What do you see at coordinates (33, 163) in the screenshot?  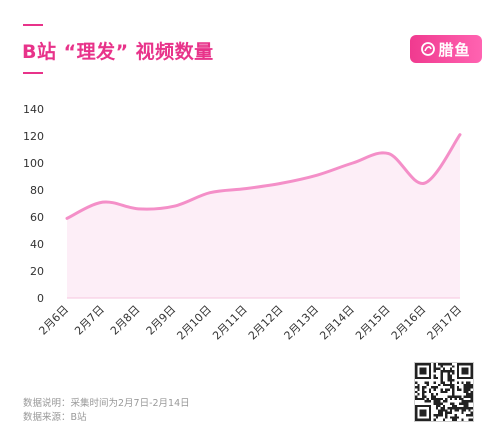 I see `y-tick-label: 100` at bounding box center [33, 163].